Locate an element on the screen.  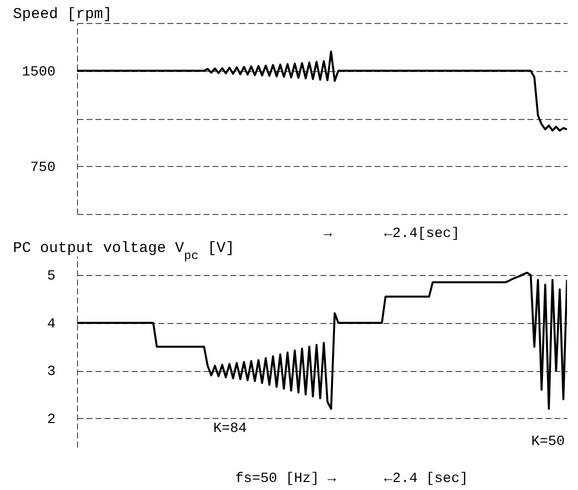
y-tick-label: 4 is located at coordinates (51, 324).